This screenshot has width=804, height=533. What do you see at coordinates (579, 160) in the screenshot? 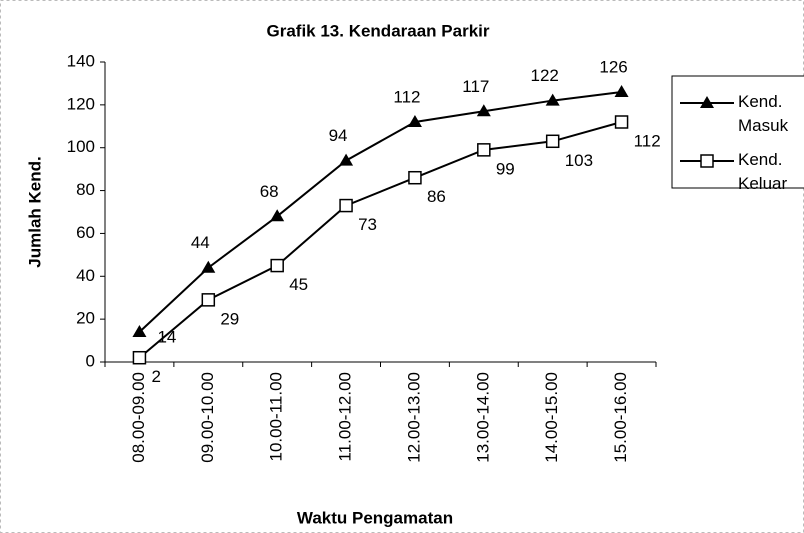
I see `data-label: 103` at bounding box center [579, 160].